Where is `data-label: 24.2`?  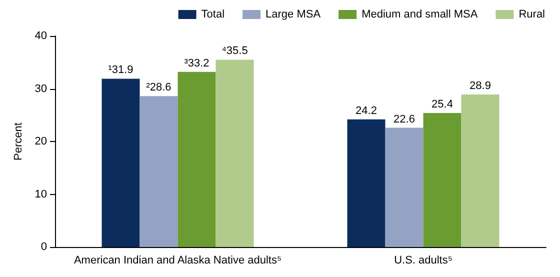
data-label: 24.2 is located at coordinates (366, 110).